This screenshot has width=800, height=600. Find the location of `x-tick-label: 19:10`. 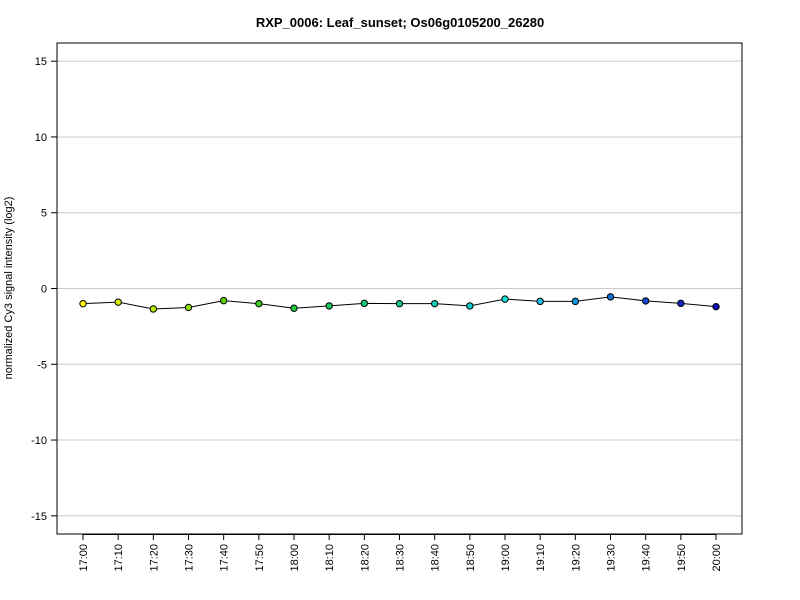

x-tick-label: 19:10 is located at coordinates (541, 558).